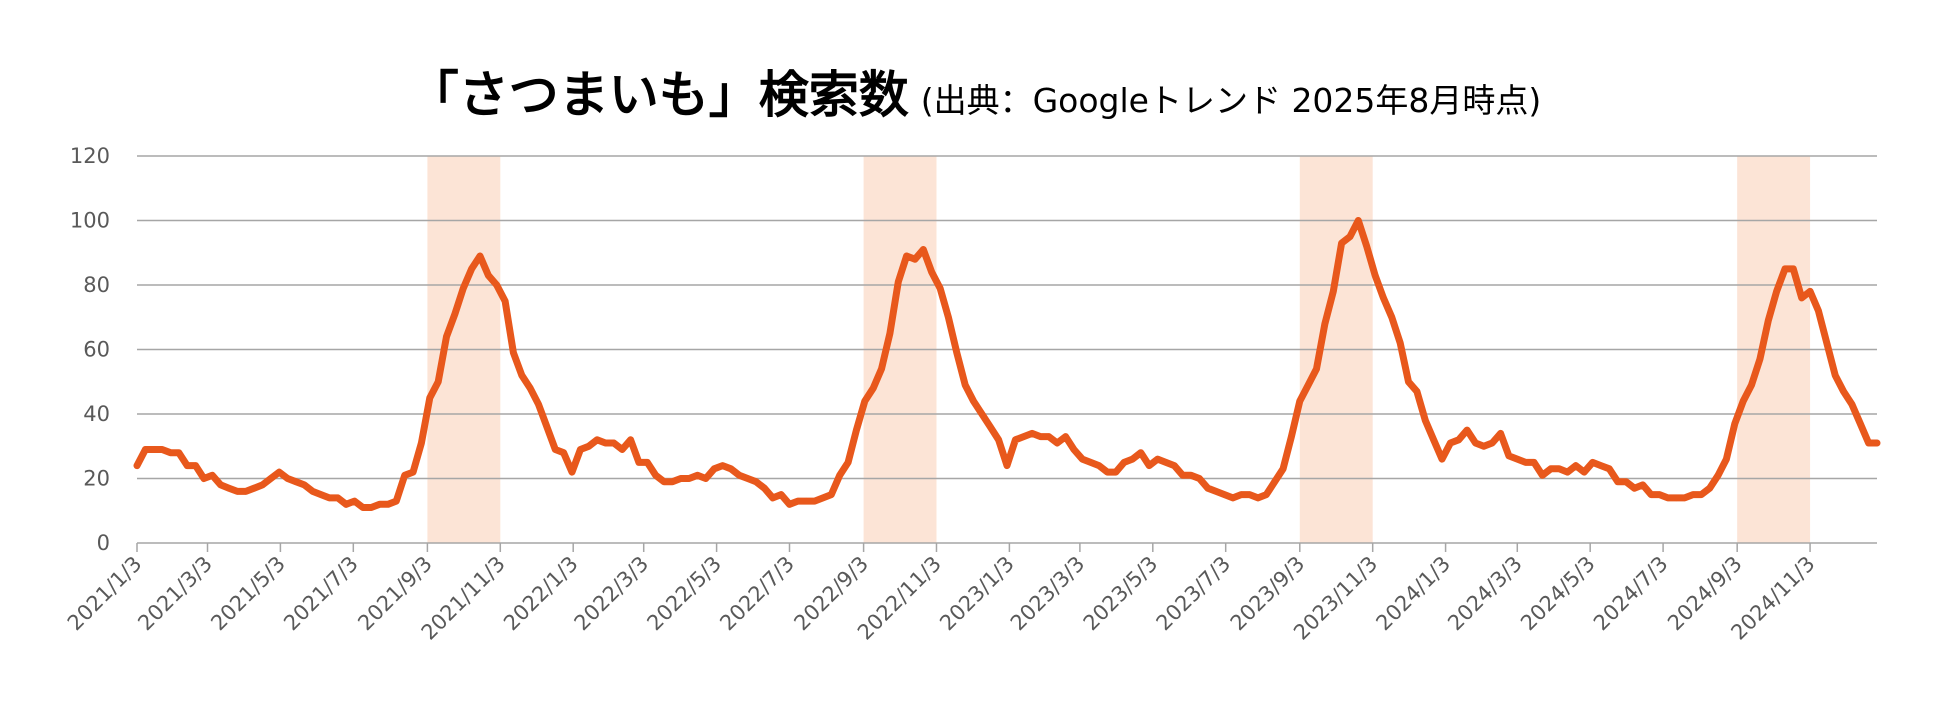 The image size is (1950, 724). What do you see at coordinates (975, 91) in the screenshot?
I see `chart-title-row: 「さつまいも」検索数 (出典：Googleトレンド 2025年8月時点)` at bounding box center [975, 91].